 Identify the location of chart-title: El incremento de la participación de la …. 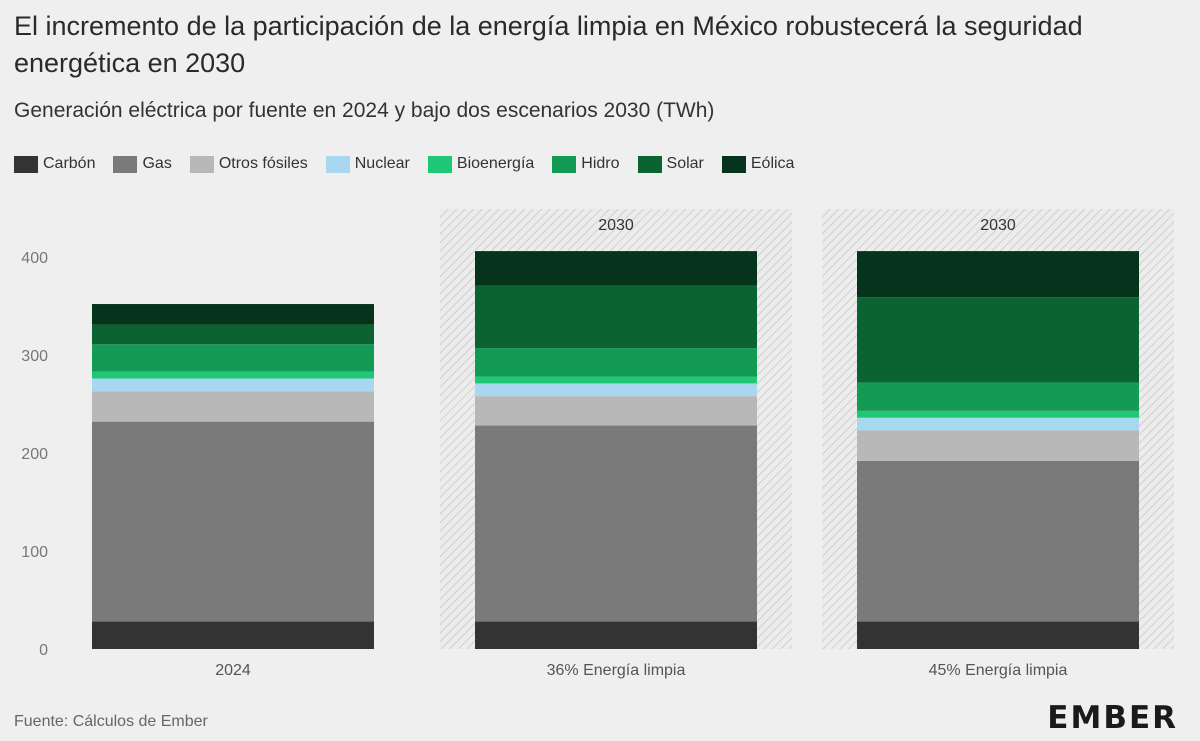
(548, 44).